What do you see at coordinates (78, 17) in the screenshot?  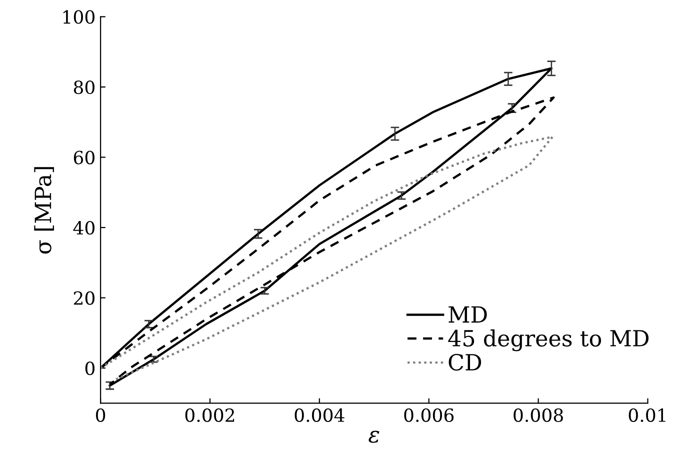 I see `y-tick-label: 100` at bounding box center [78, 17].